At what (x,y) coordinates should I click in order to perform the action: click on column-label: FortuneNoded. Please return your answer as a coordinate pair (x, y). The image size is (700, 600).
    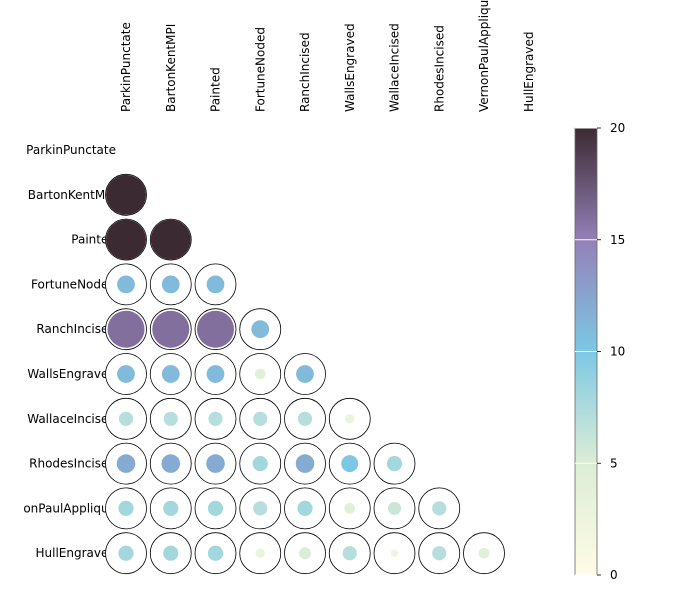
    Looking at the image, I should click on (260, 69).